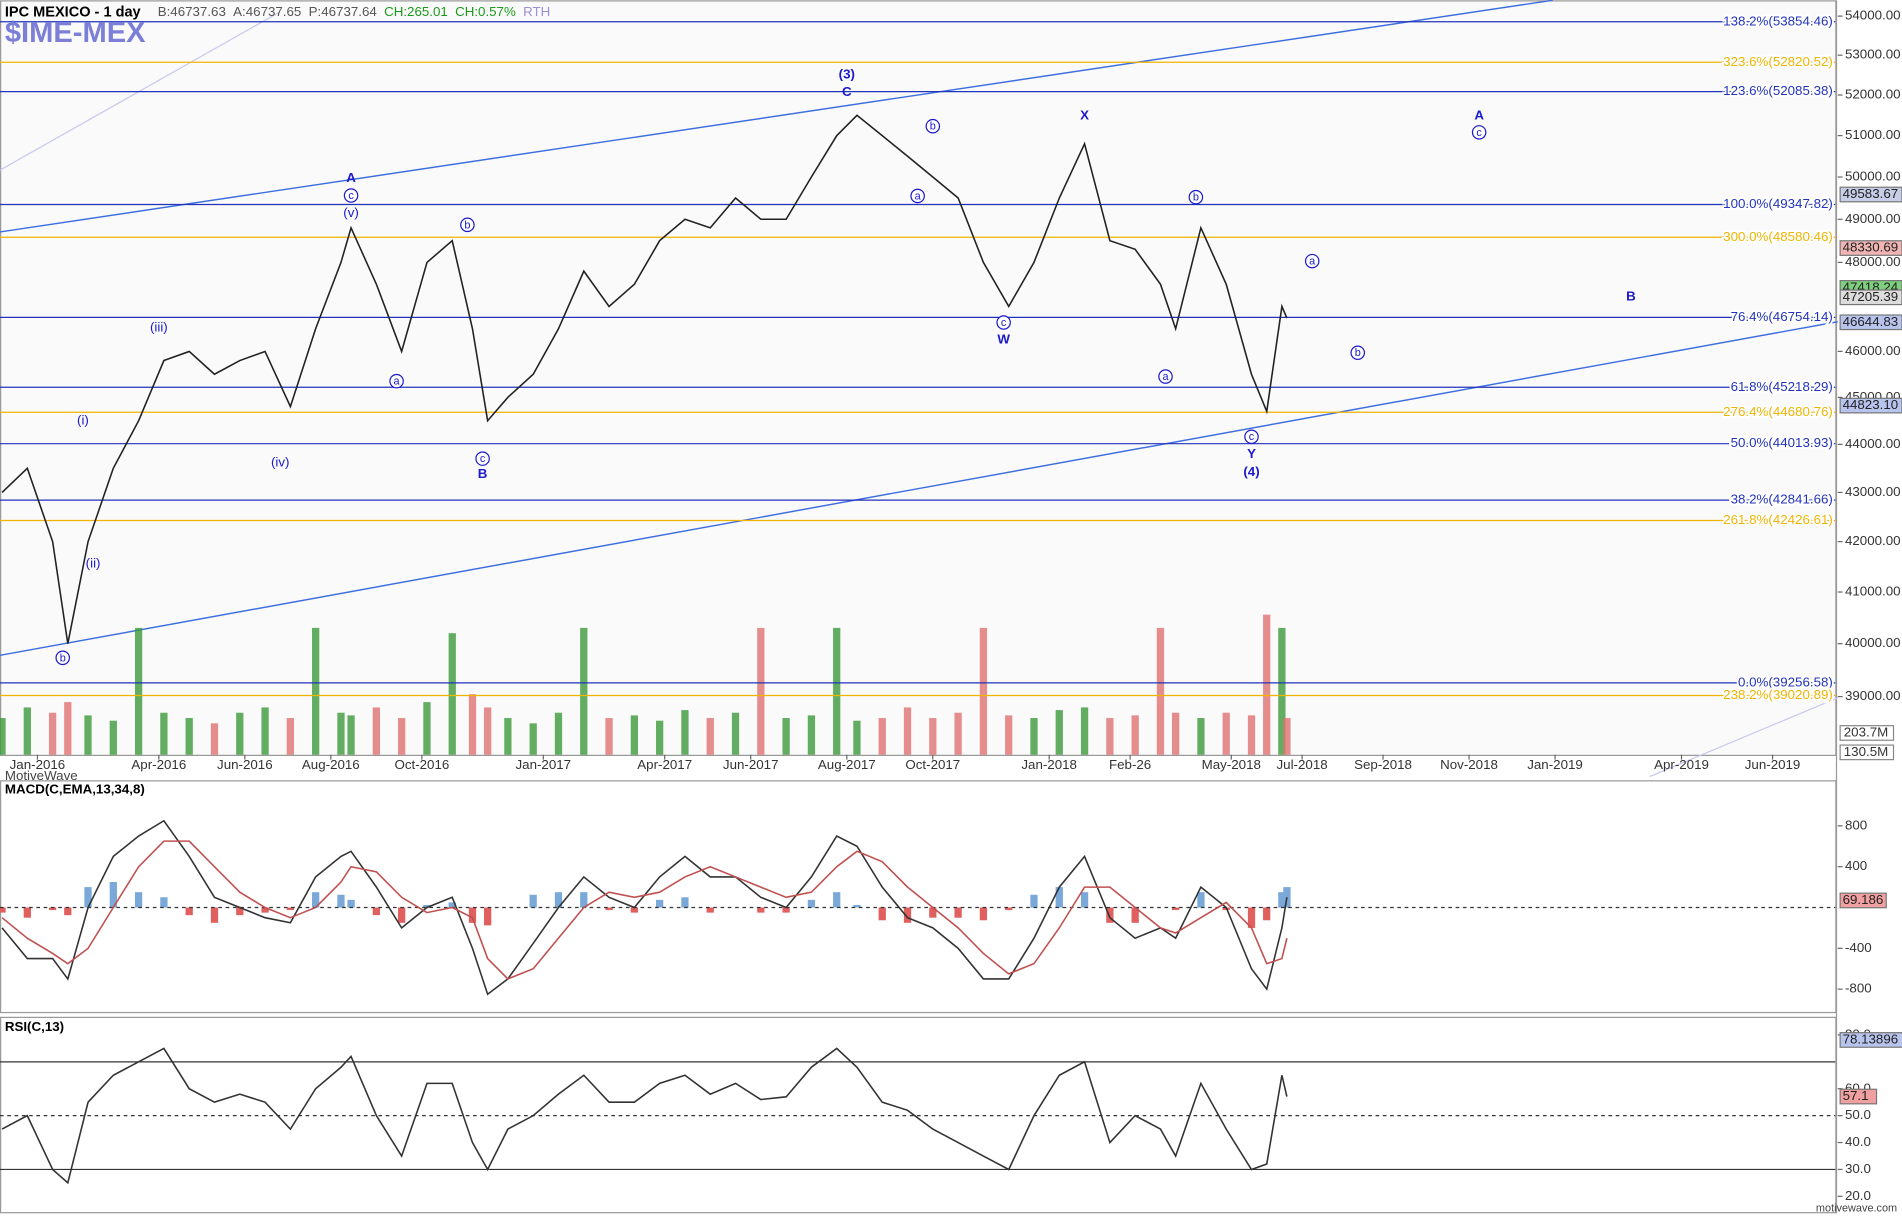  What do you see at coordinates (1631, 295) in the screenshot?
I see `wave-label: B` at bounding box center [1631, 295].